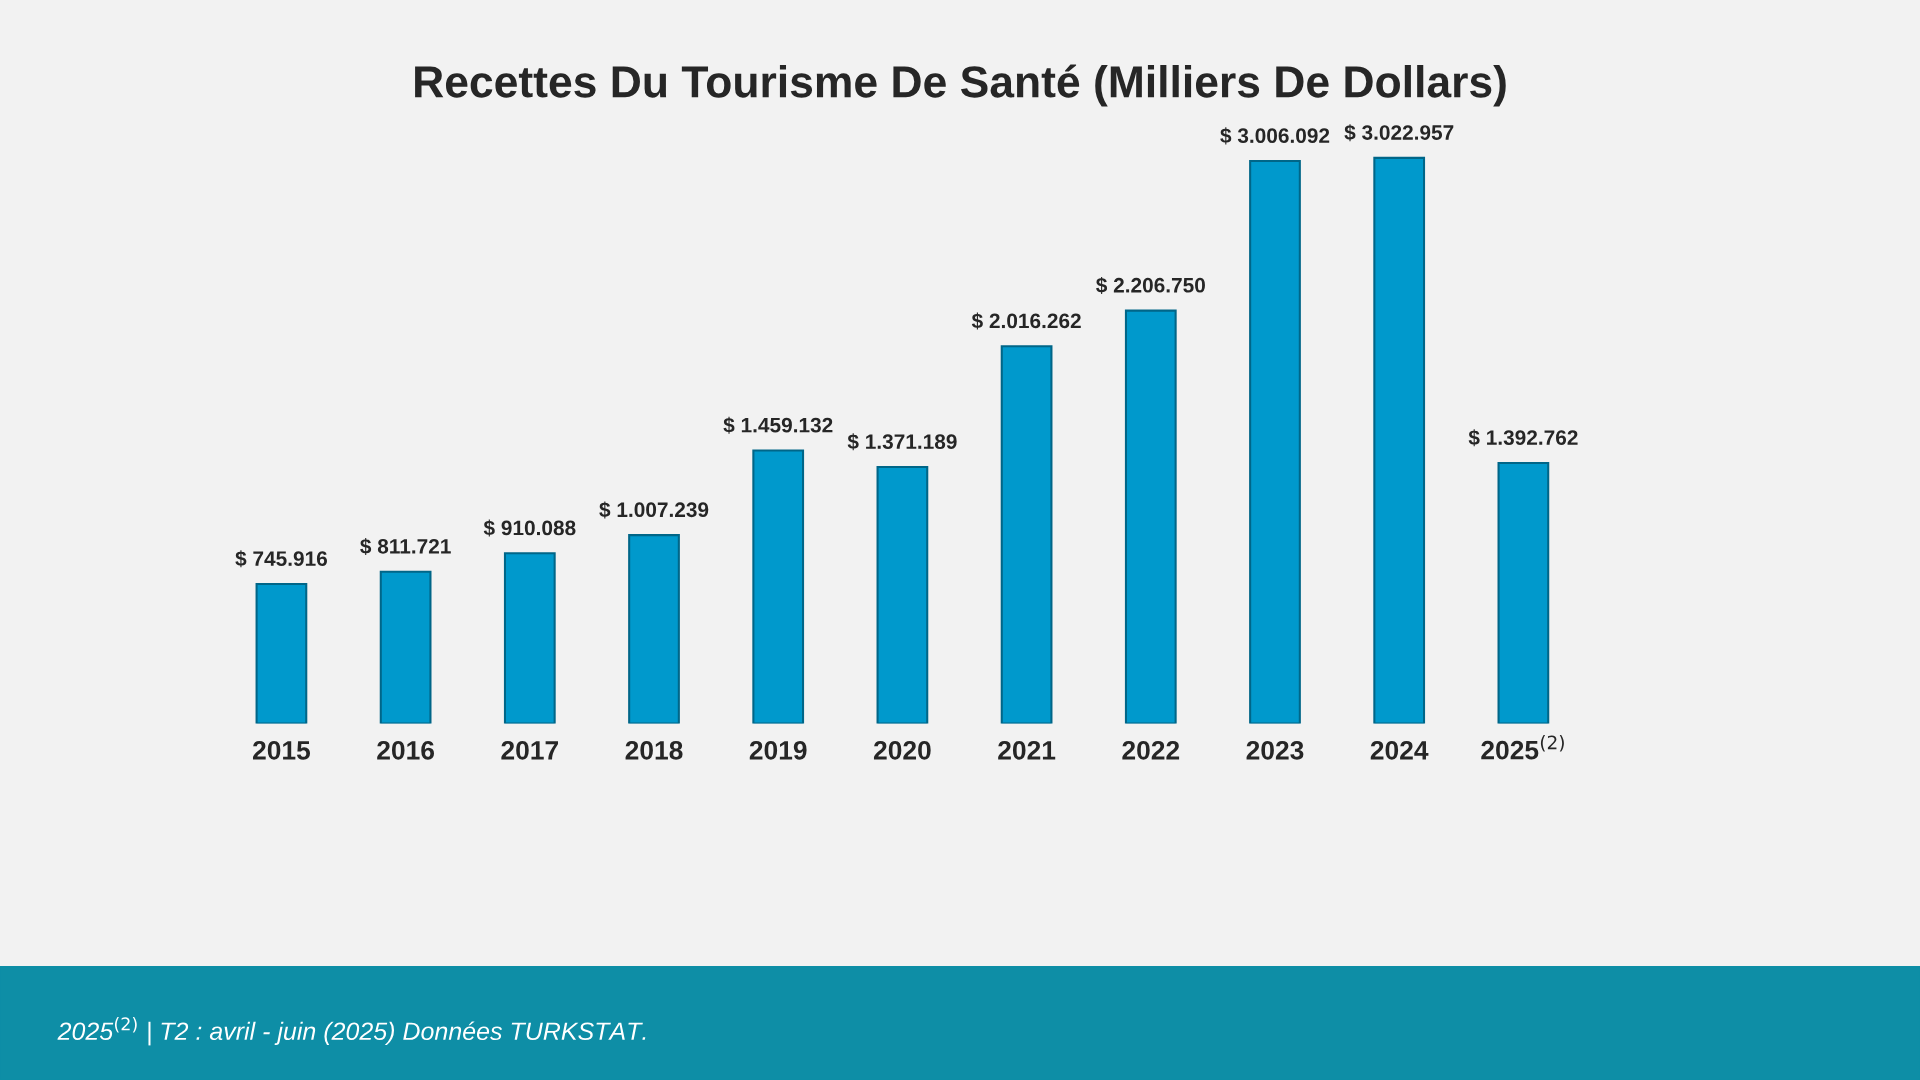 The image size is (1920, 1080). Describe the element at coordinates (281, 559) in the screenshot. I see `data-label: $ 745.916` at that location.